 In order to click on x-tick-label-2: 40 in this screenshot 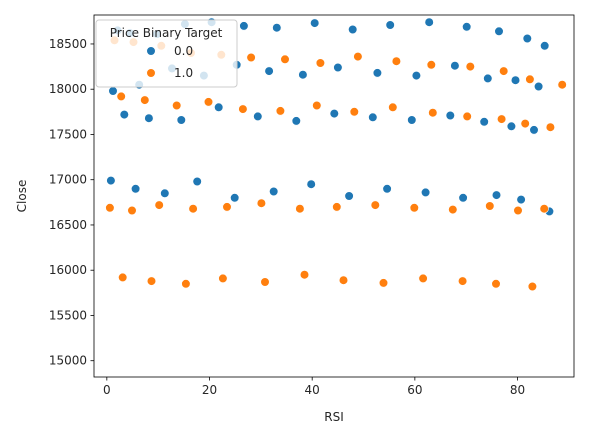, I will do `click(312, 390)`.